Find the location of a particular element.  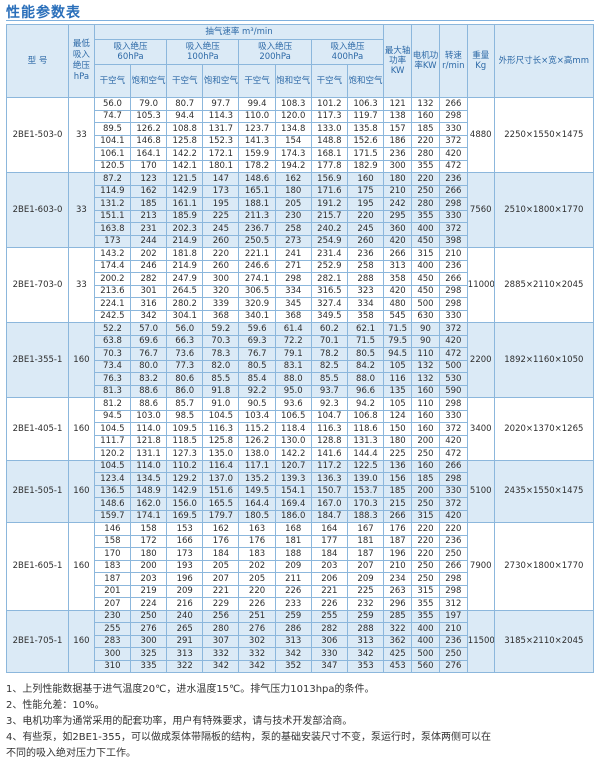

data-cell: 209 is located at coordinates (293, 566).